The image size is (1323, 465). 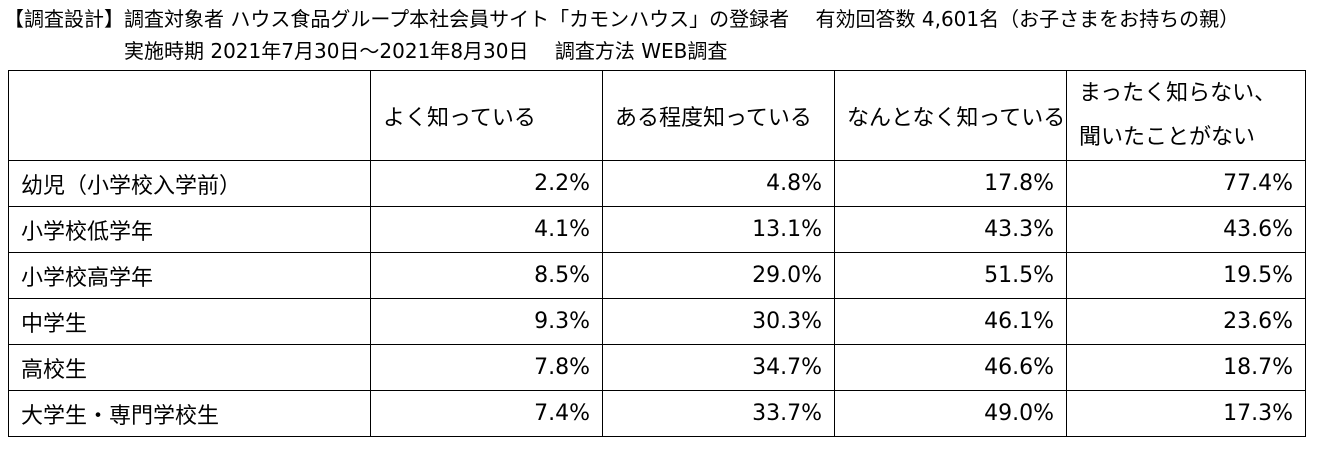 I want to click on table-row: 中学生 9.3% 30.3% 46.1% 23.6%, so click(x=657, y=321).